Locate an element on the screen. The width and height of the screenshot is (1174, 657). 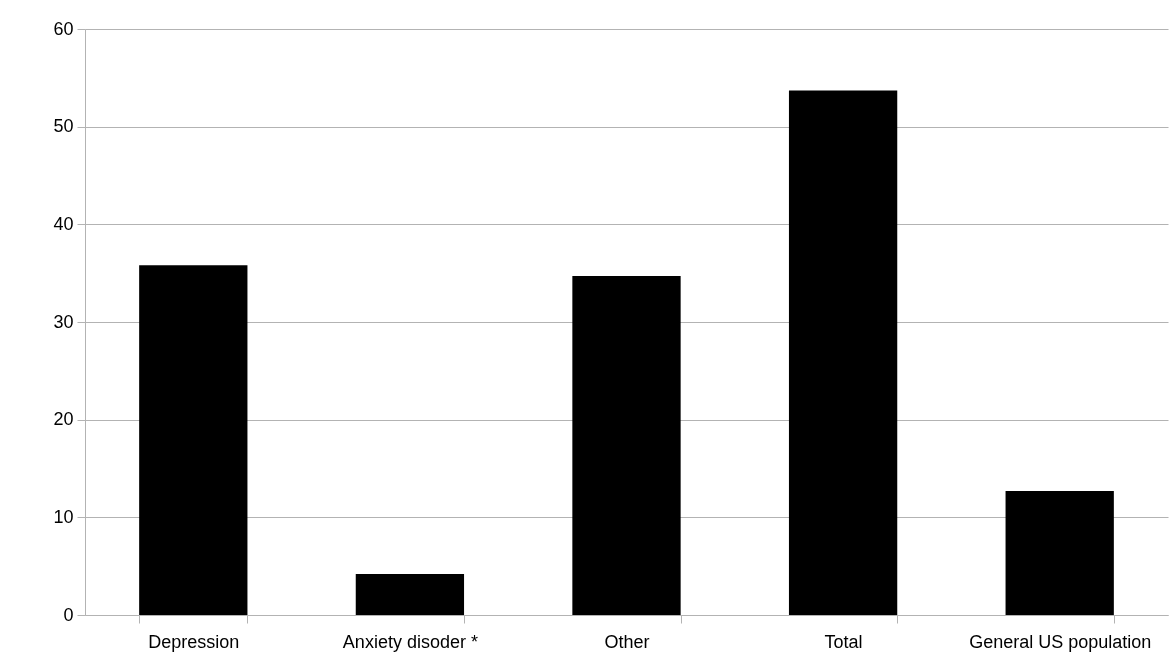
x-tick-label: Depression is located at coordinates (194, 641).